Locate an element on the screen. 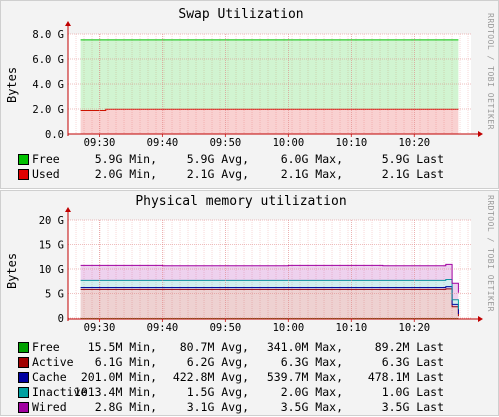  legend-avg-value: 1.5G Avg, is located at coordinates (204, 392).